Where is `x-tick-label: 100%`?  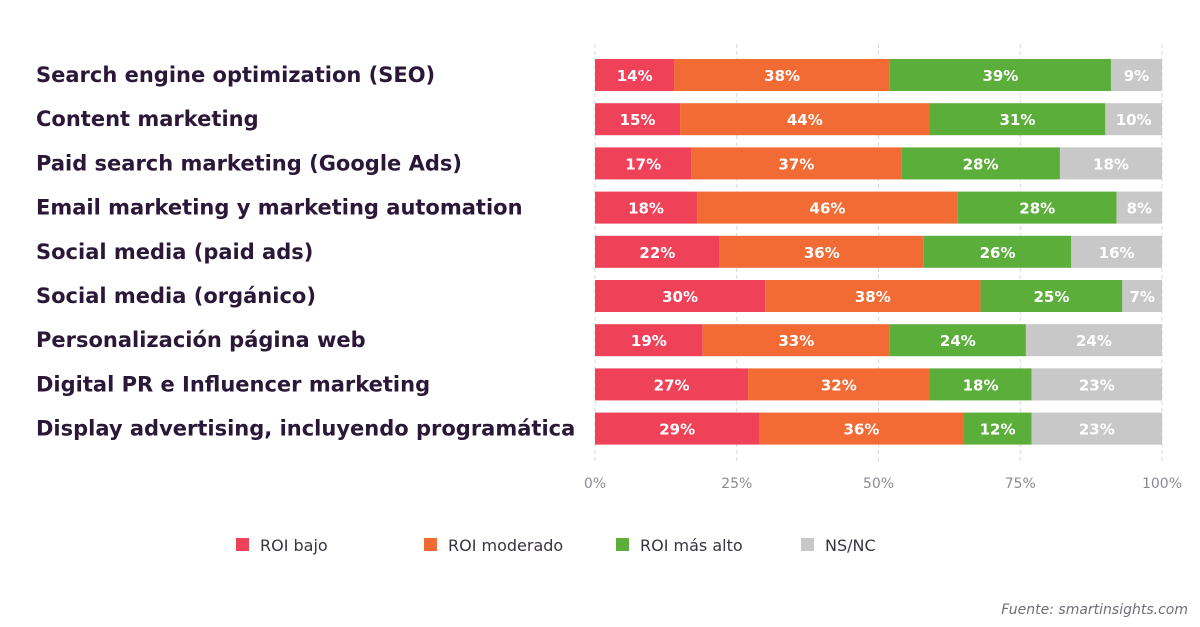 x-tick-label: 100% is located at coordinates (1162, 484).